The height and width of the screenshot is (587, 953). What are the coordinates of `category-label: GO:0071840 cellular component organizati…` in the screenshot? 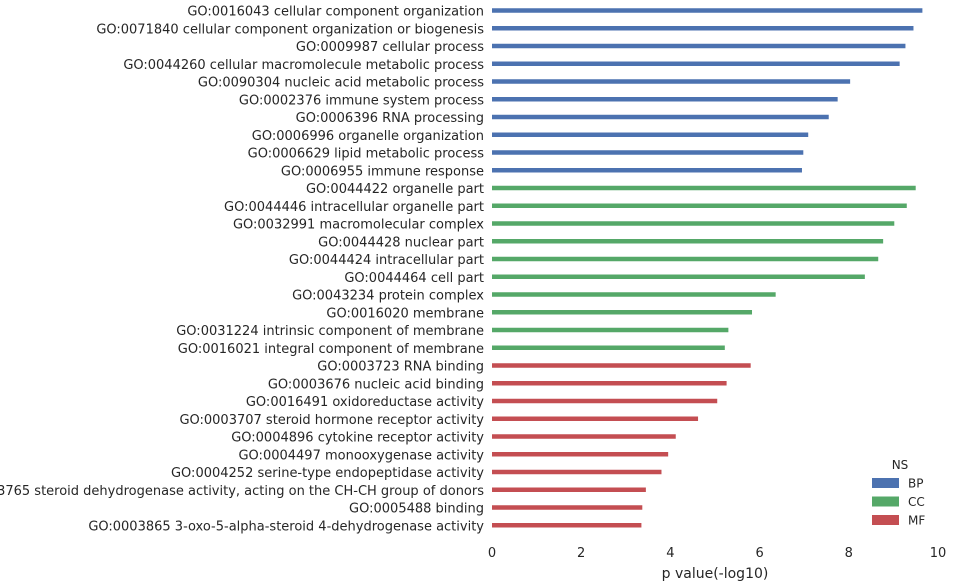 It's located at (290, 29).